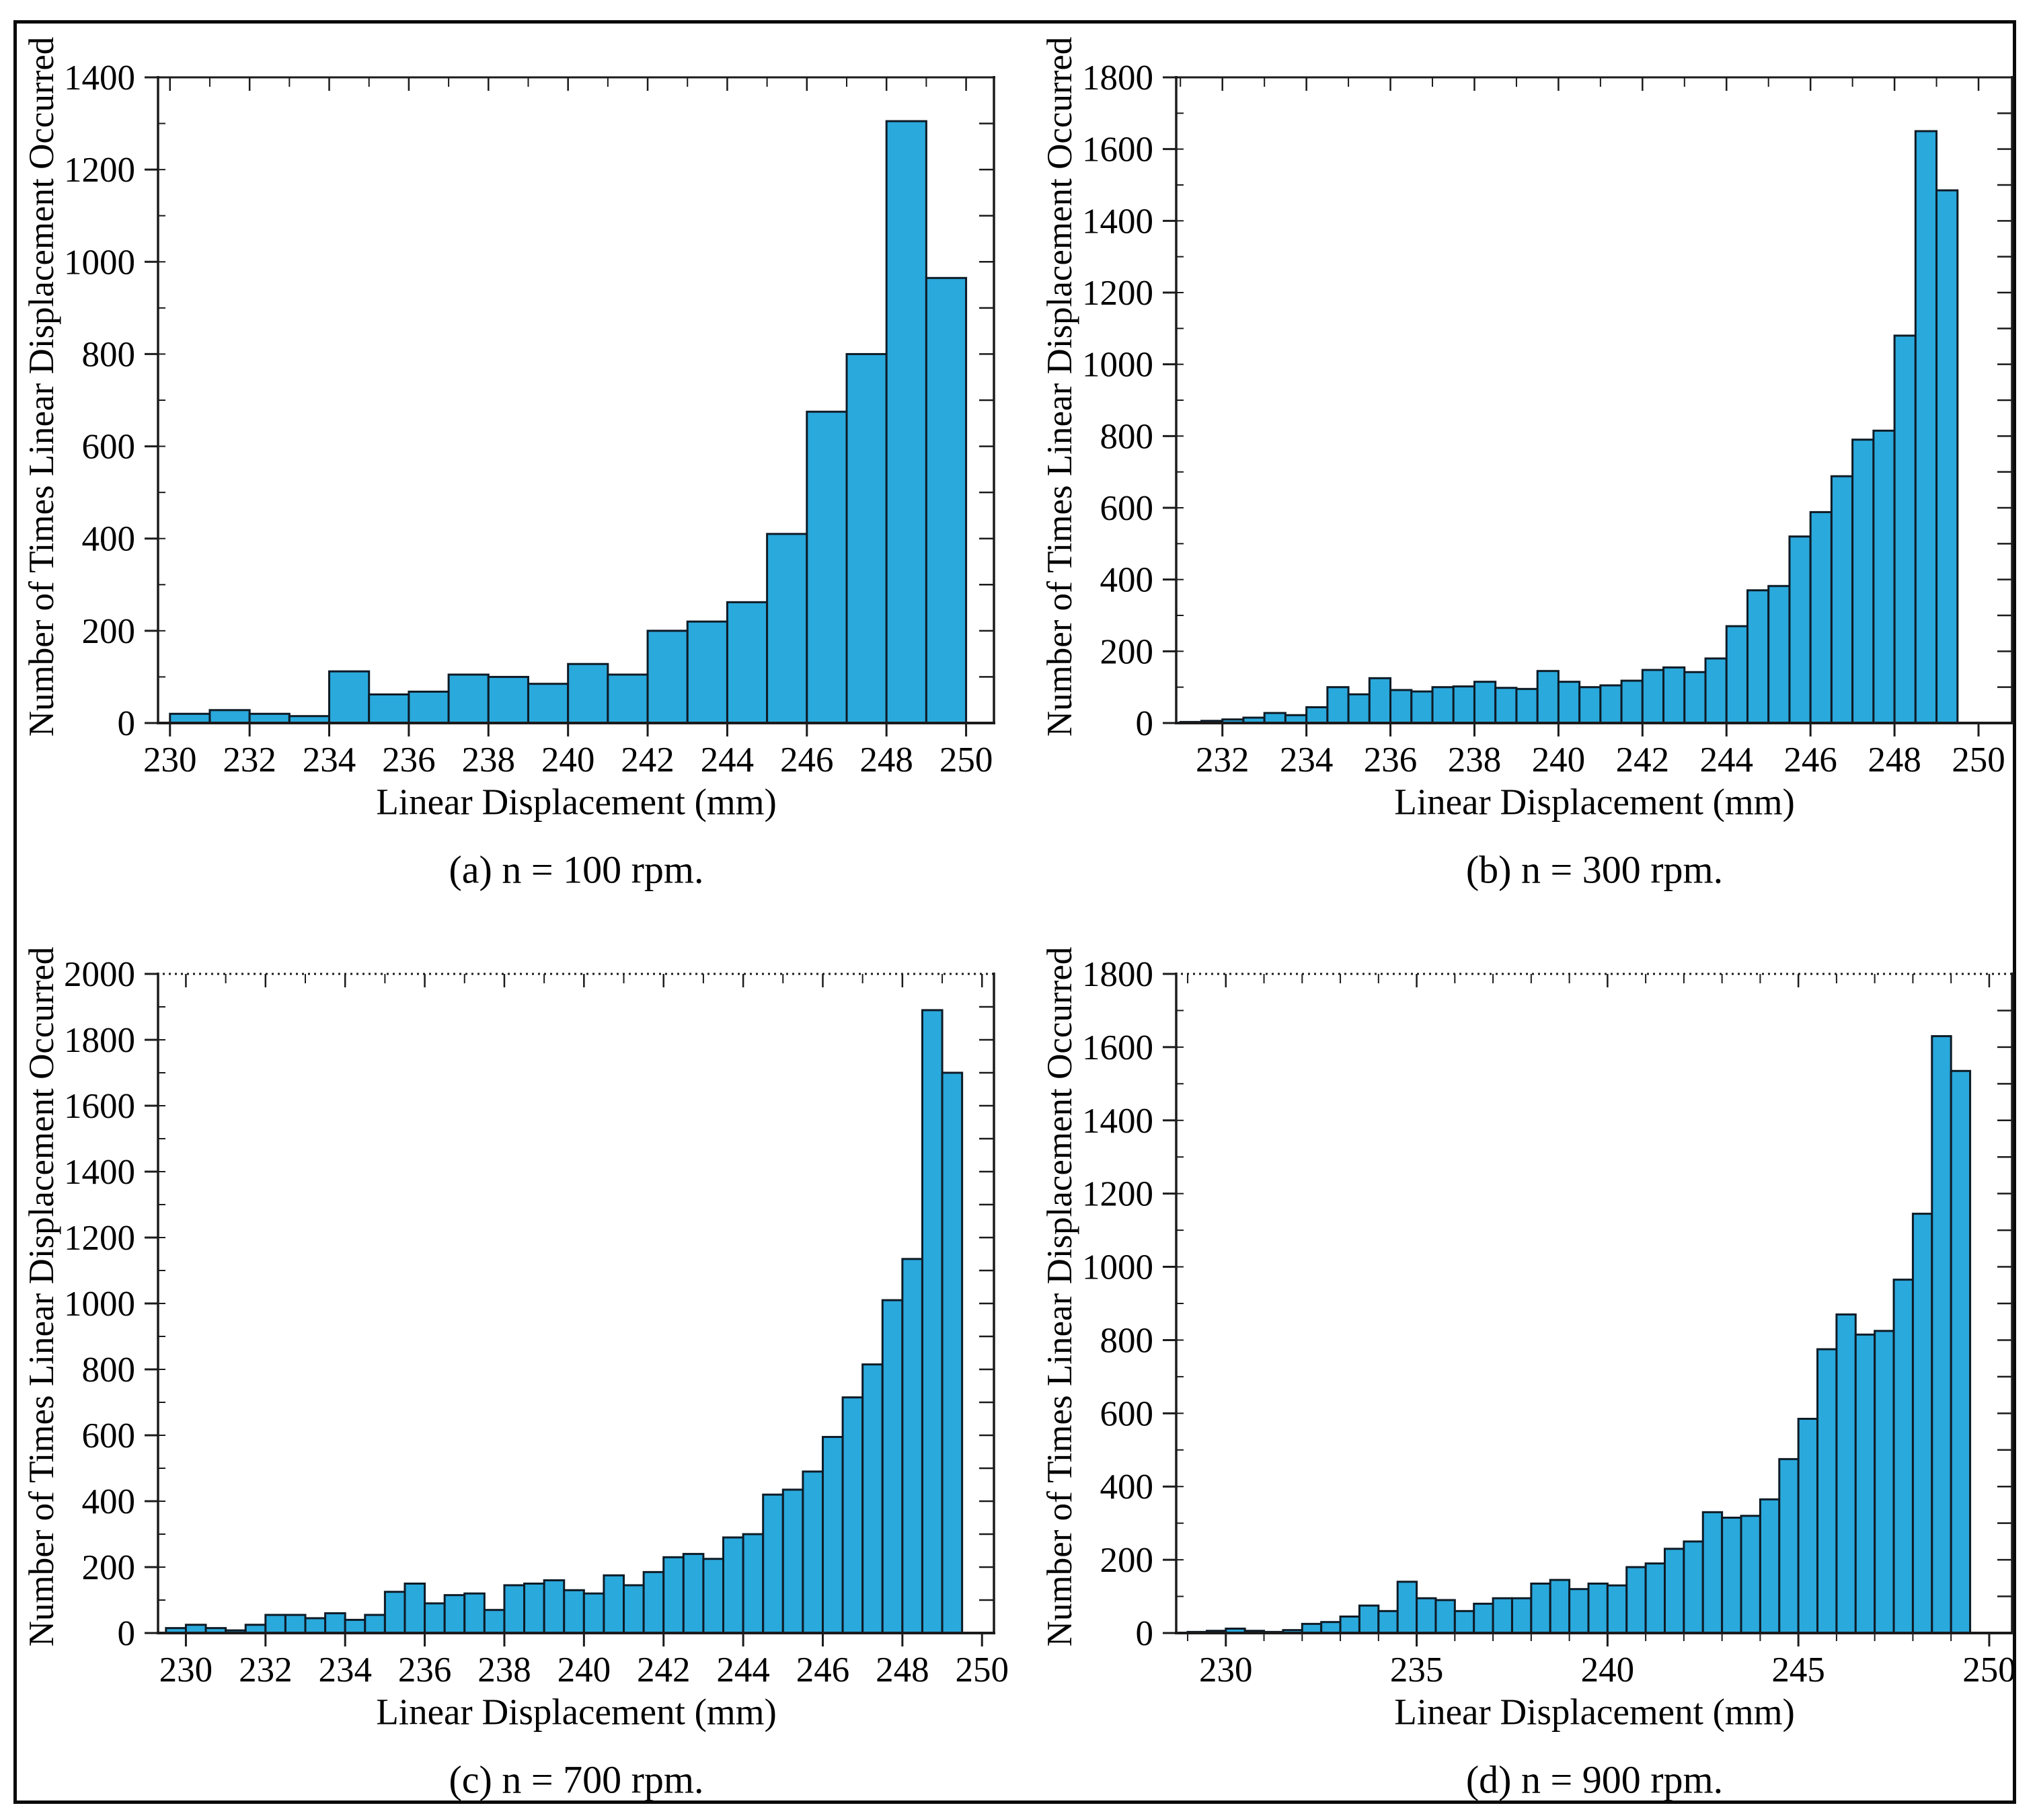 The image size is (2037, 1820). Describe the element at coordinates (1117, 1047) in the screenshot. I see `y-tick-label: 1600` at that location.